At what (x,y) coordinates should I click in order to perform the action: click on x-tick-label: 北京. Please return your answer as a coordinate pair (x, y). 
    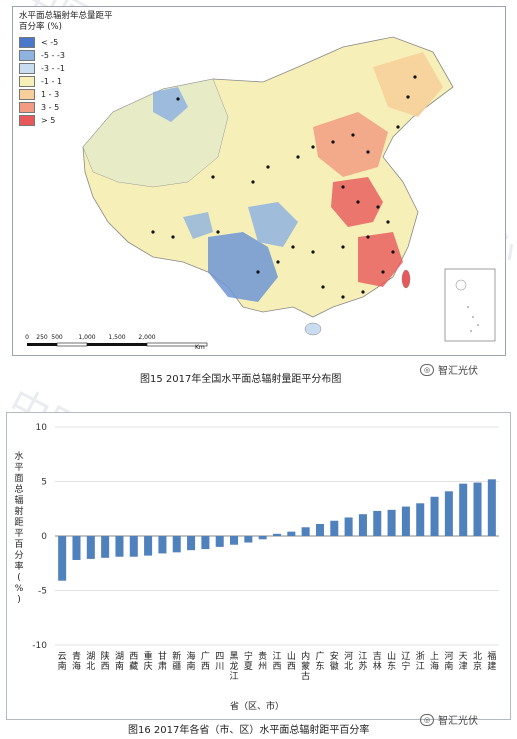
    Looking at the image, I should click on (477, 661).